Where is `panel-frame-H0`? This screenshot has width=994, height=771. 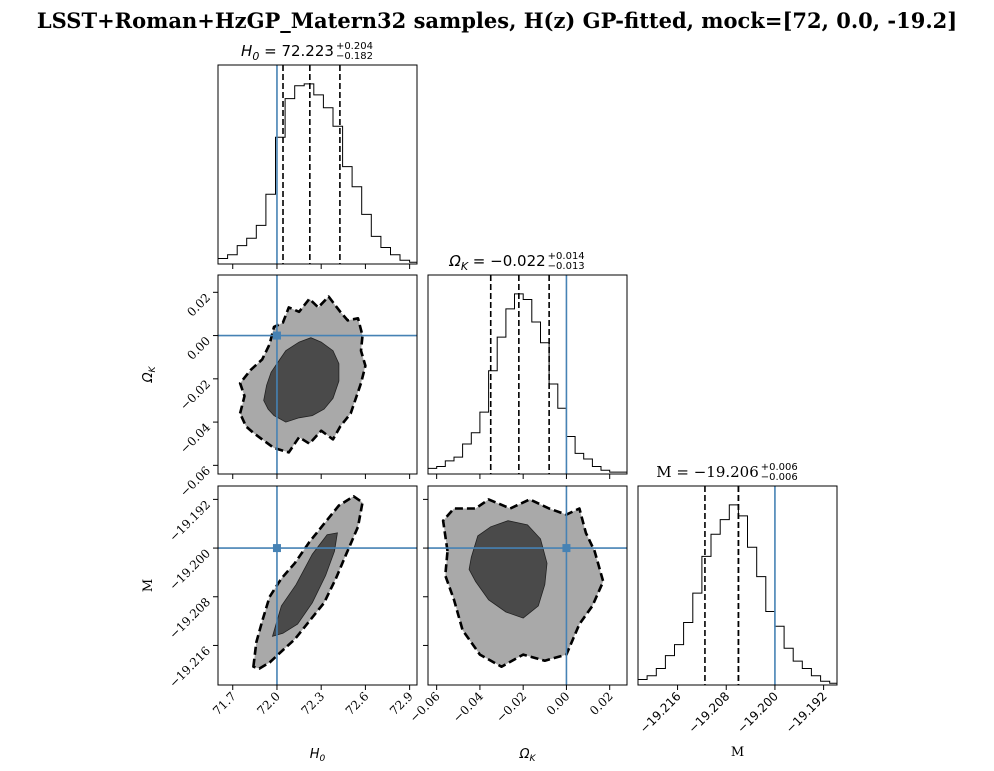 panel-frame-H0 is located at coordinates (317, 164).